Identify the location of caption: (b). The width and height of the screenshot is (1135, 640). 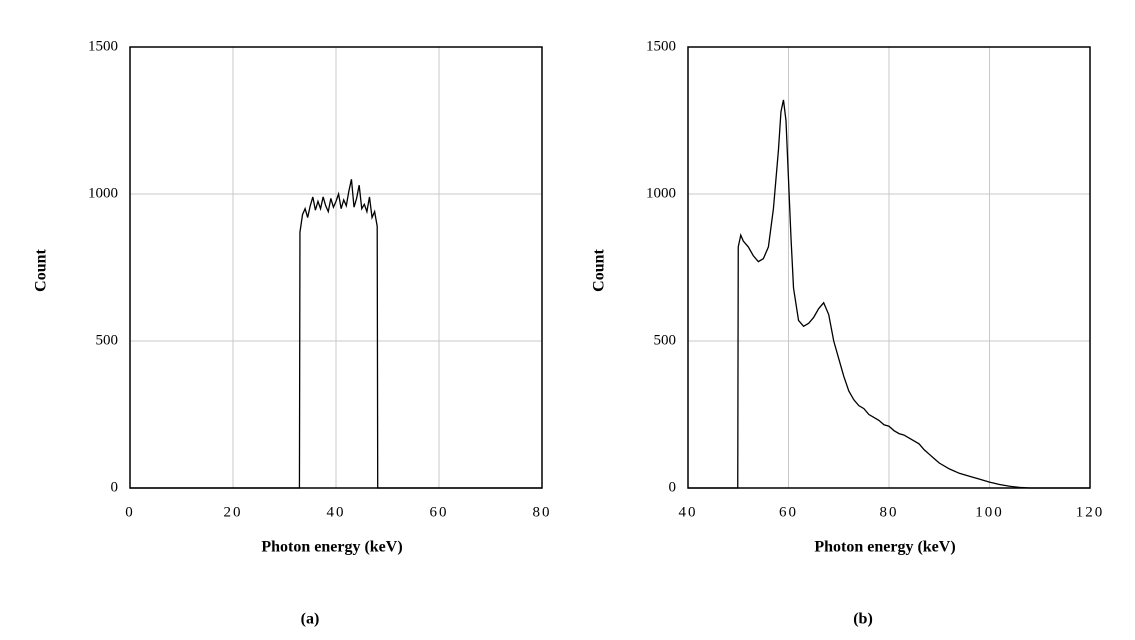
(863, 619).